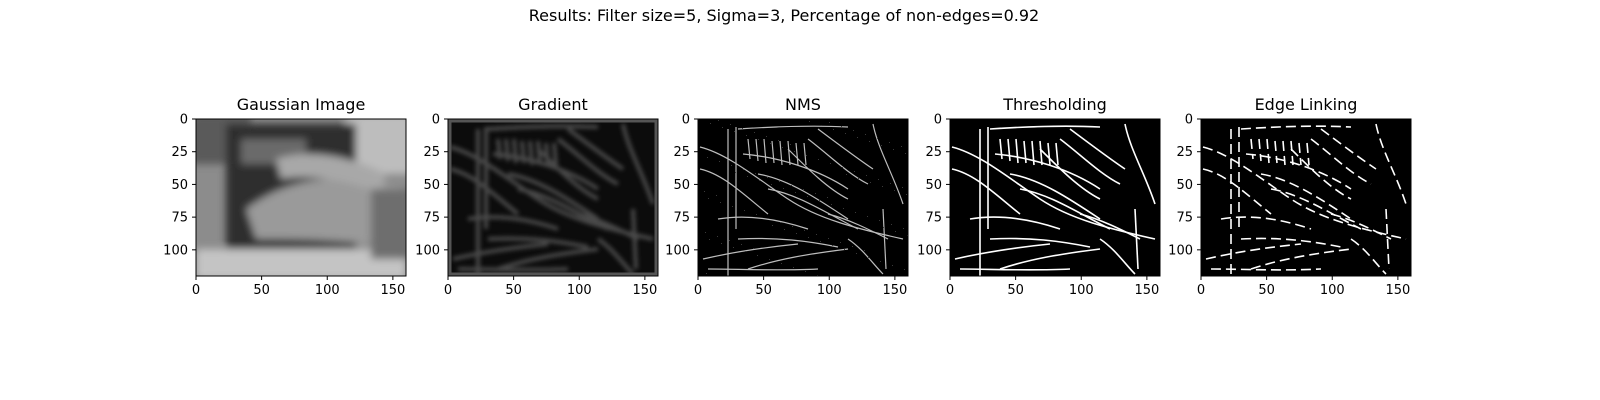 This screenshot has width=1600, height=400. I want to click on panel-title: Gaussian Image, so click(301, 104).